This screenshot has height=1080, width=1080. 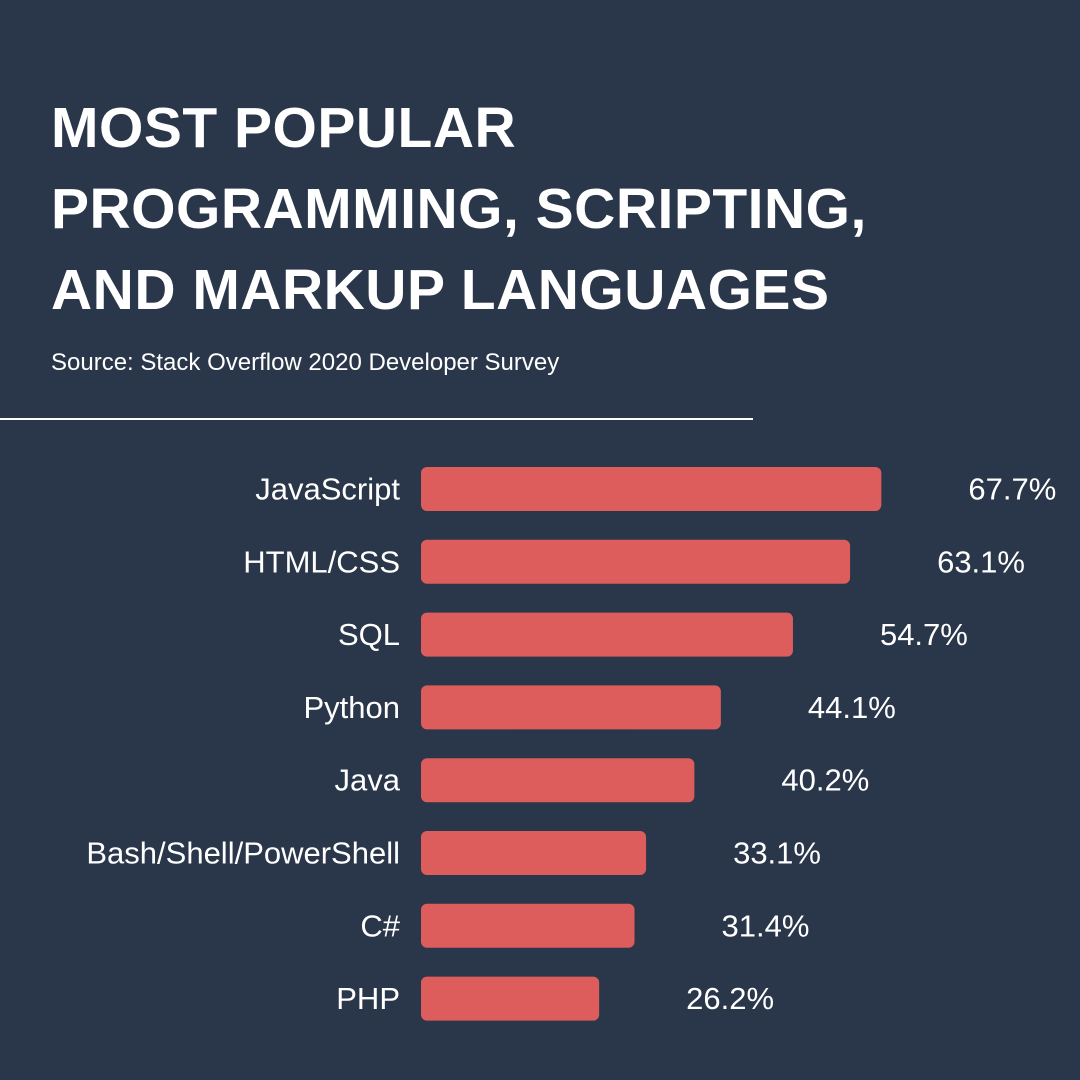 What do you see at coordinates (852, 707) in the screenshot?
I see `value-label: 44.1%` at bounding box center [852, 707].